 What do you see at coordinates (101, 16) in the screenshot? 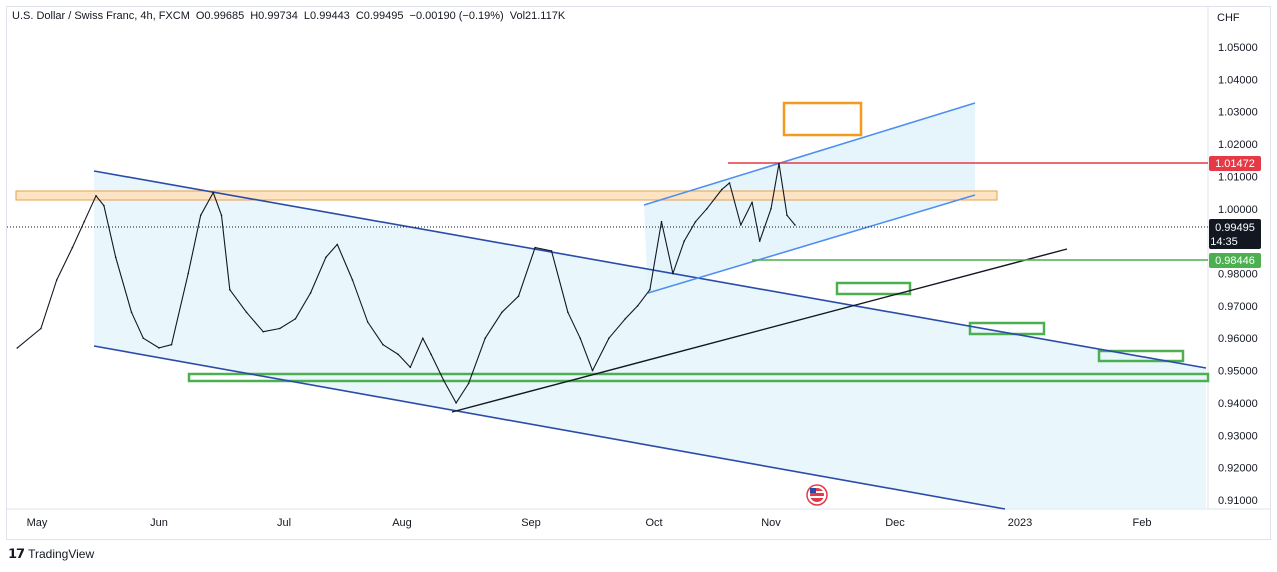
I see `symbol-title: U.S. Dollar / Swiss Franc, 4h, FXCM` at bounding box center [101, 16].